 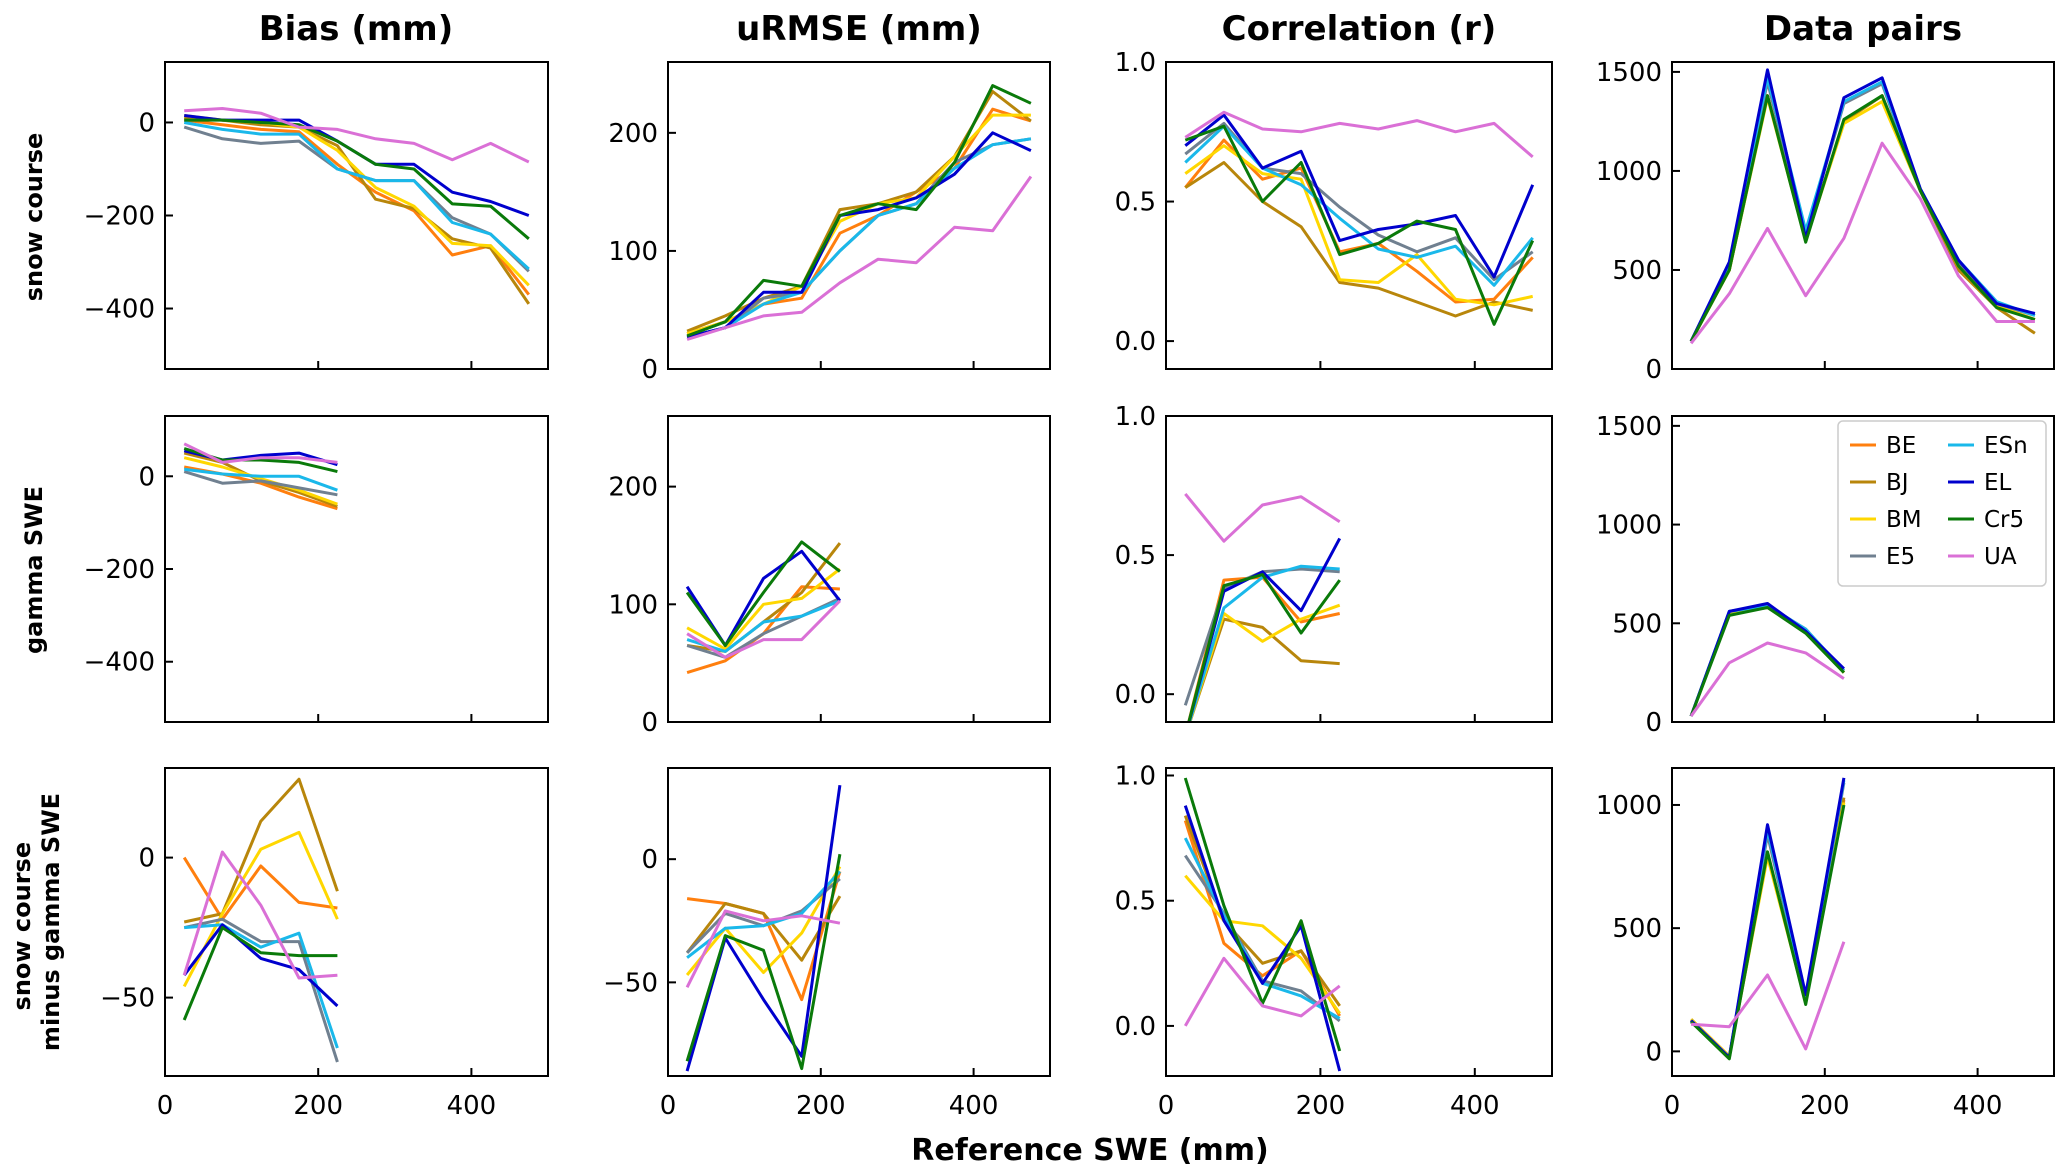 I want to click on panel-r3c2: 0 200 400 −50 0, so click(x=827, y=944).